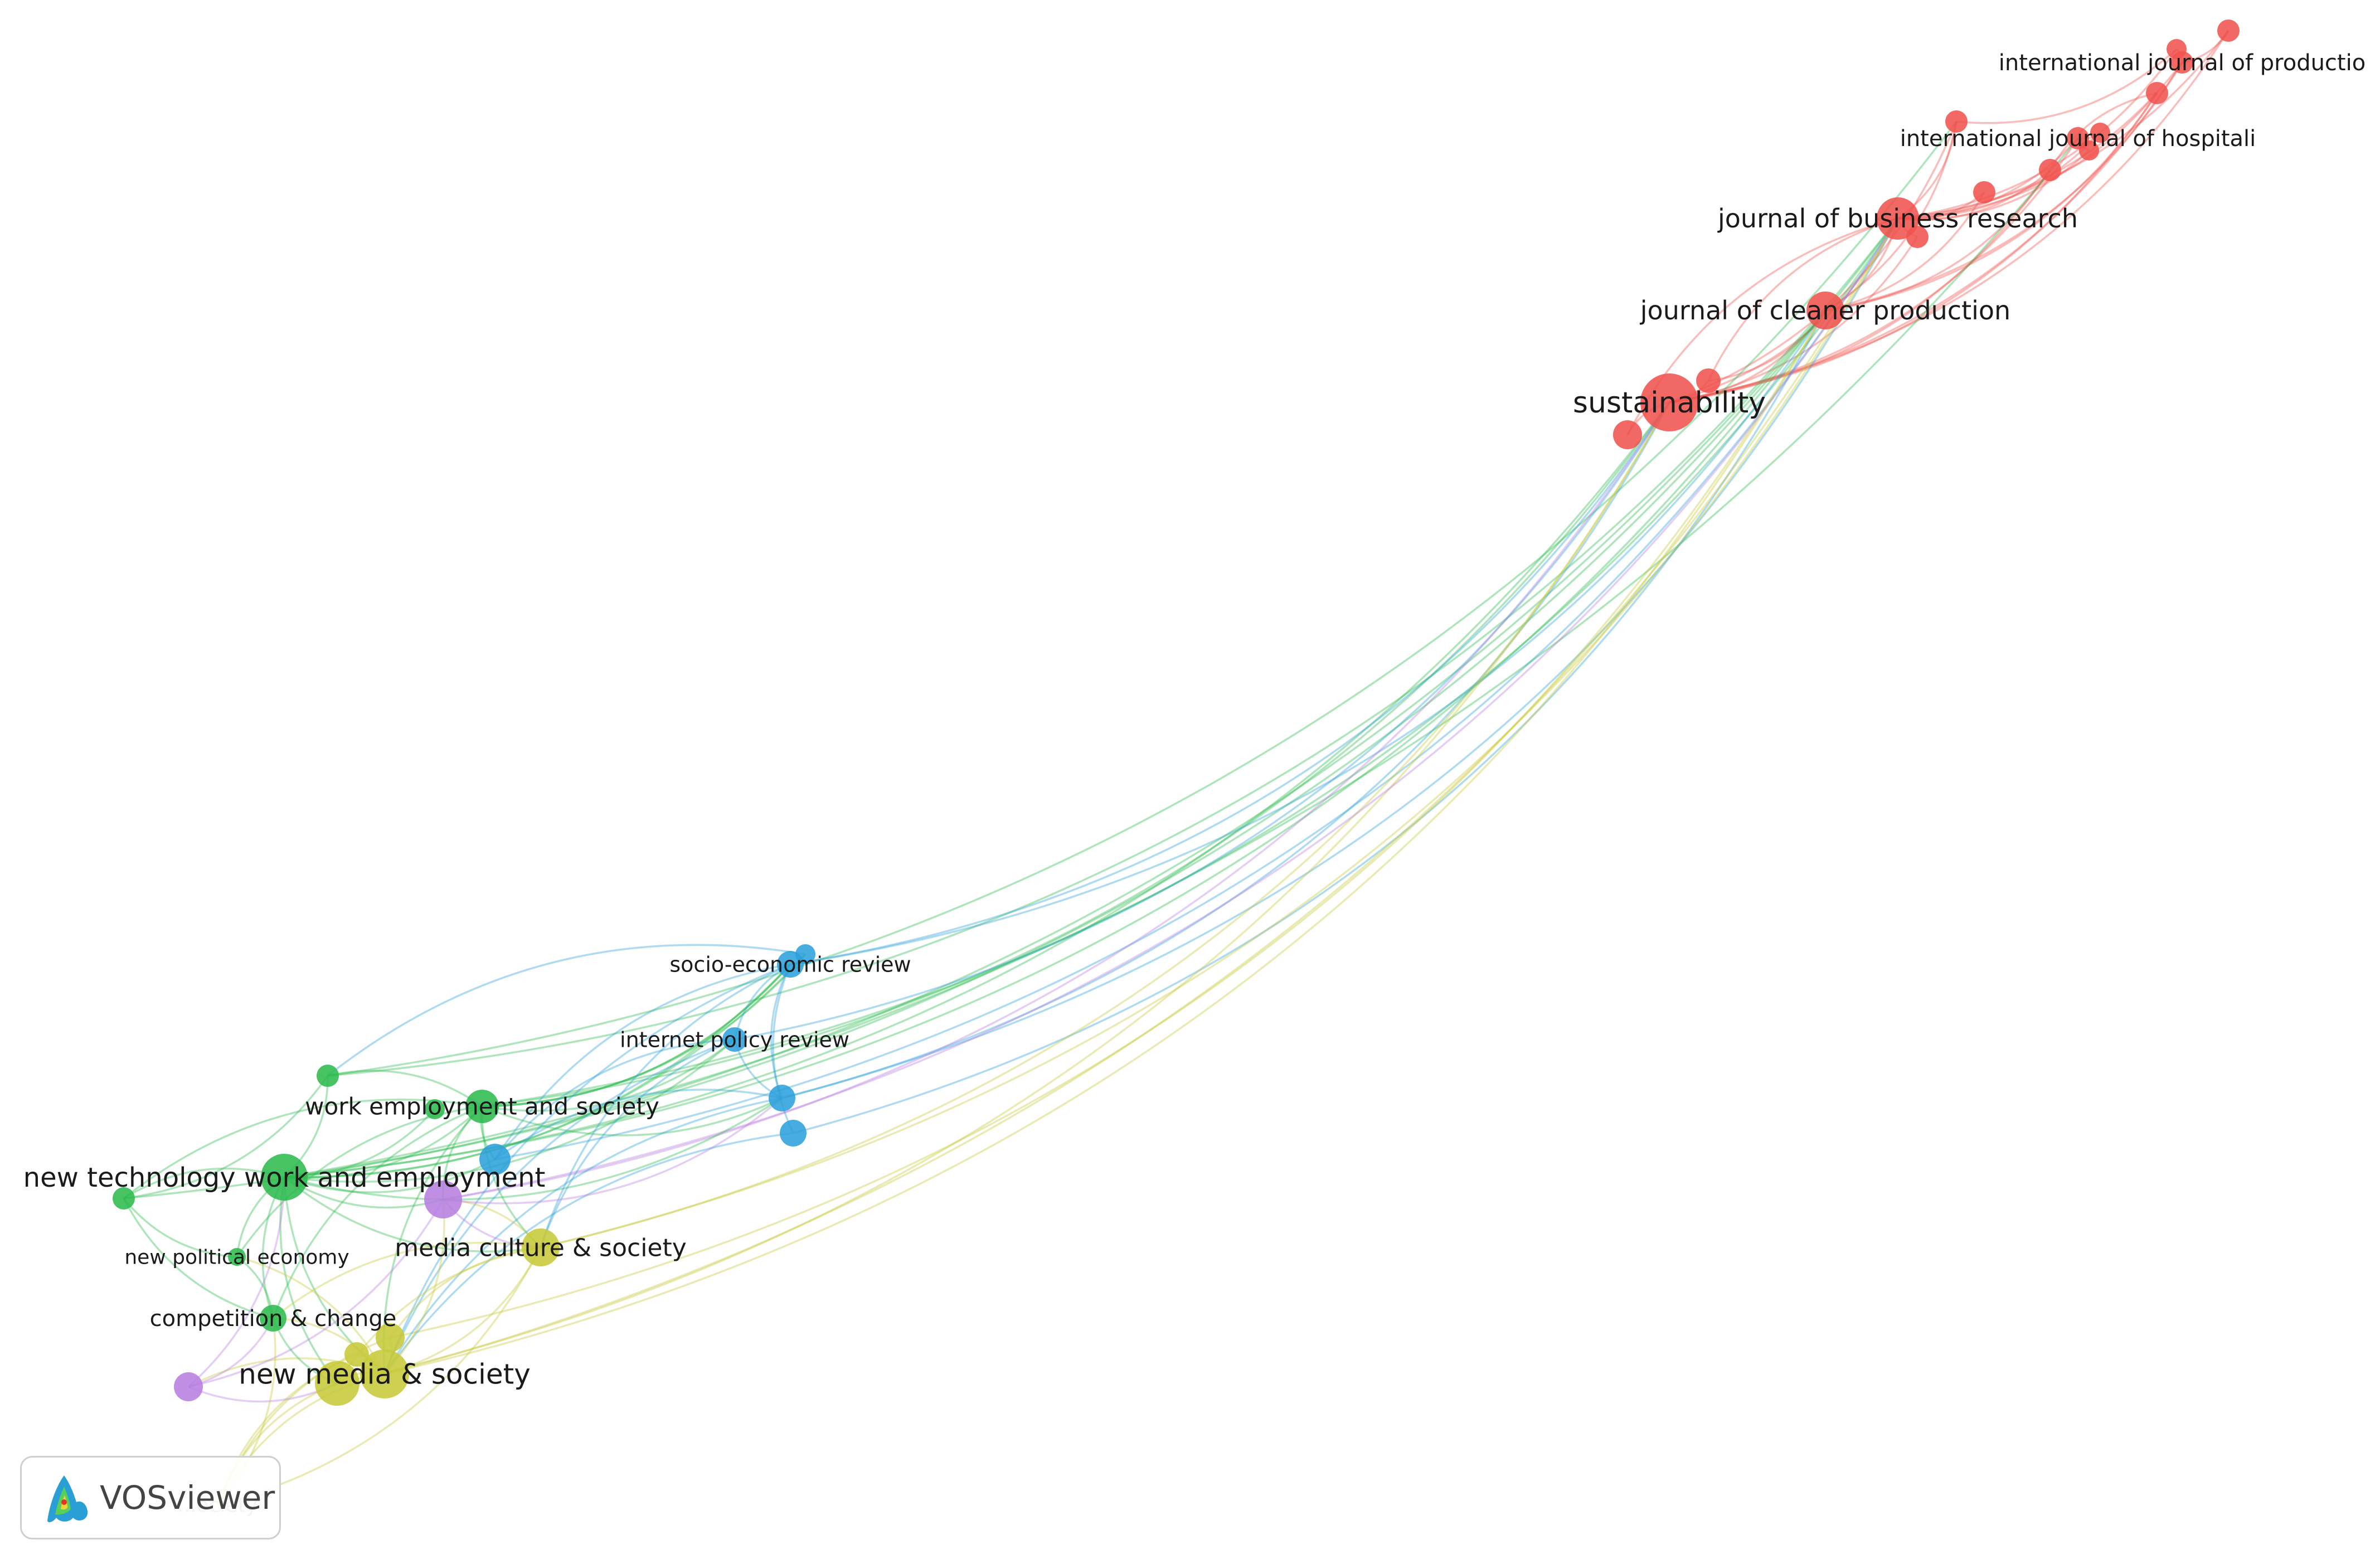 The height and width of the screenshot is (1559, 2380). I want to click on node-r2, so click(2177, 49).